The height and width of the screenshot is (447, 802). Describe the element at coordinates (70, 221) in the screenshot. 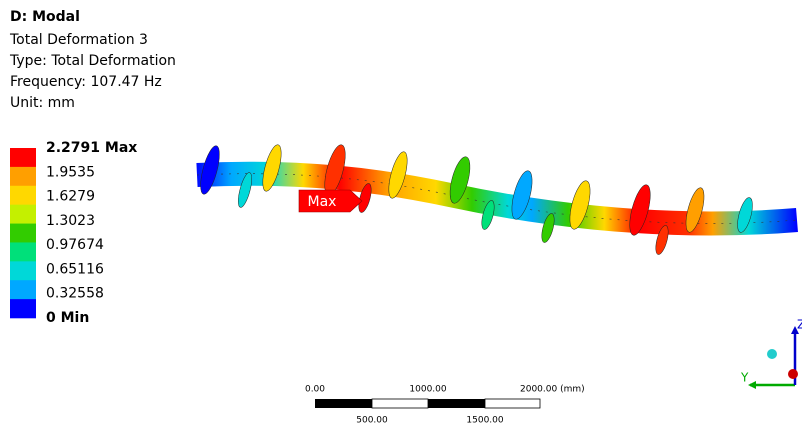

I see `legend-label: 1.3023` at that location.